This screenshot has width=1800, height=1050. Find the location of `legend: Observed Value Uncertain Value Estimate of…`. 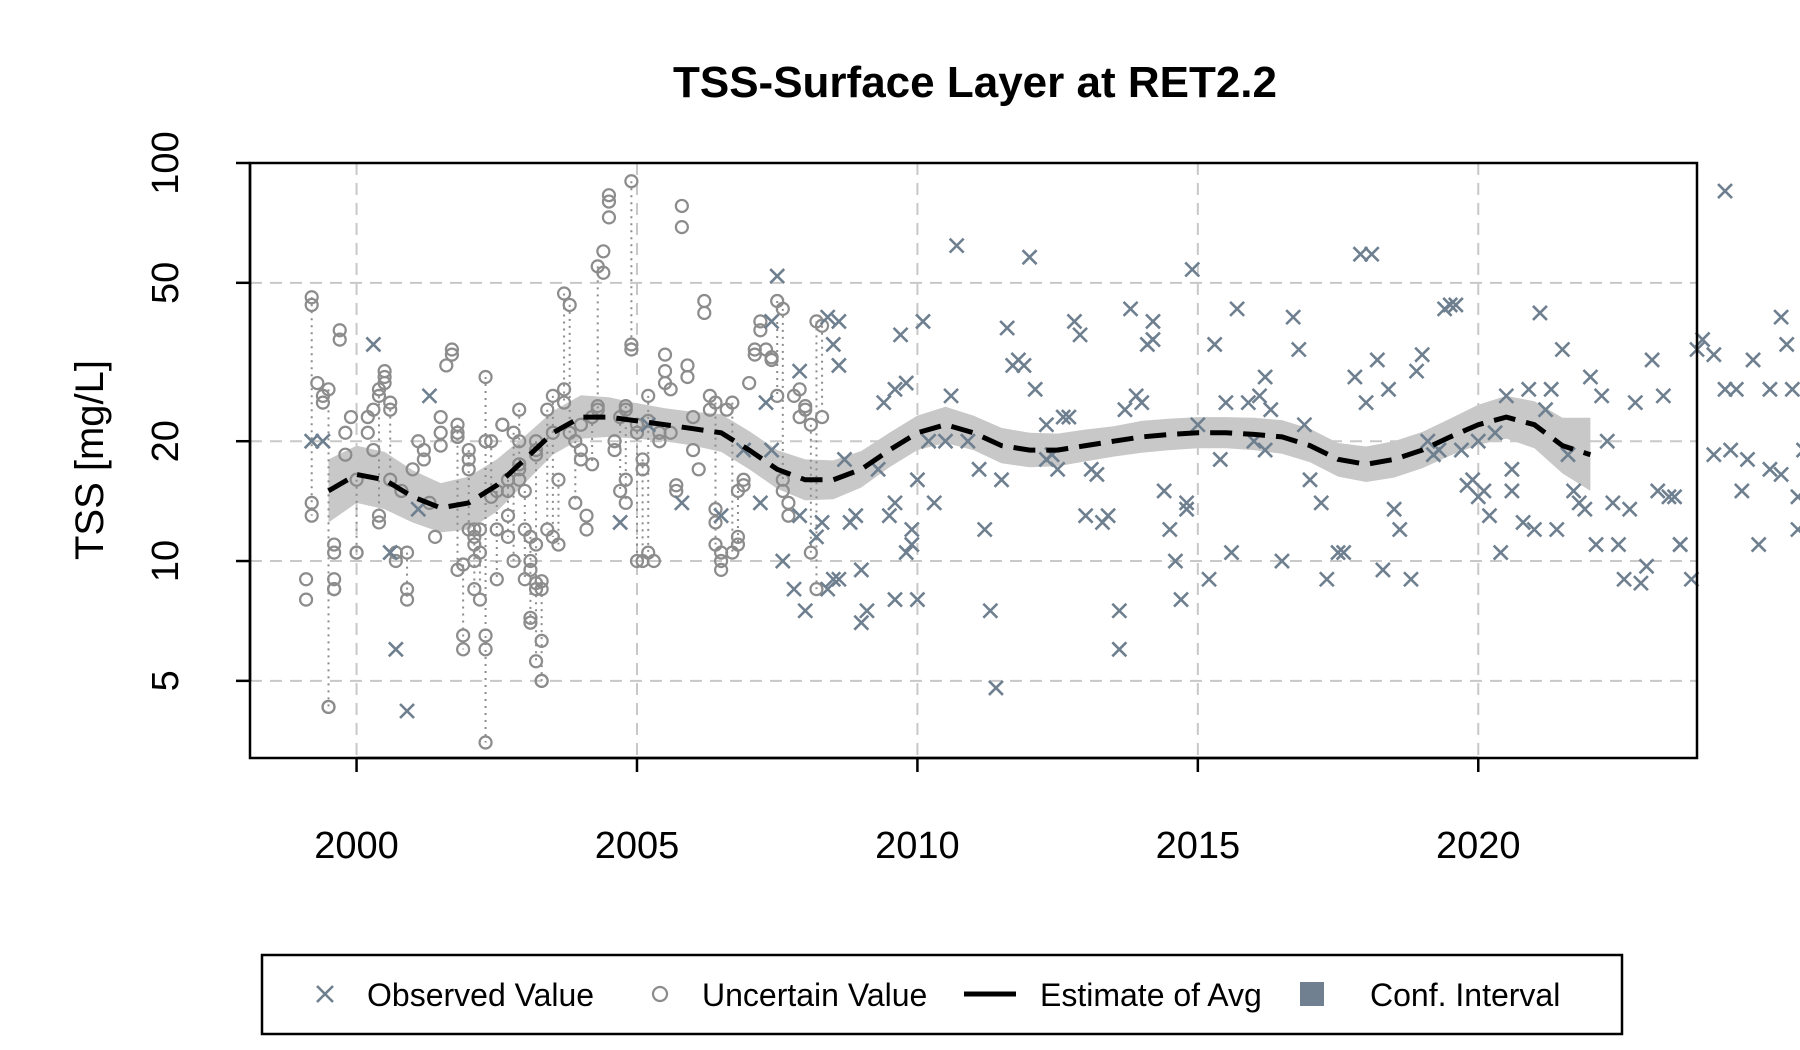

legend: Observed Value Uncertain Value Estimate of… is located at coordinates (942, 994).